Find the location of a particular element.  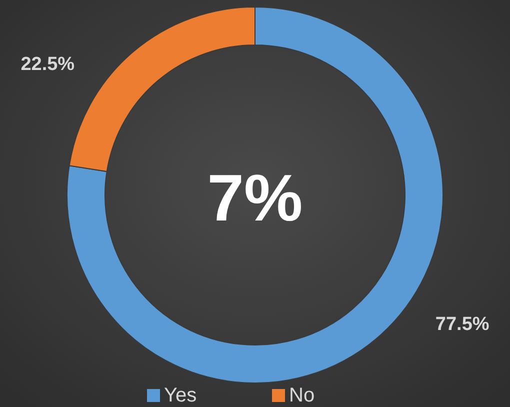

data-label: 22.5% is located at coordinates (47, 64).